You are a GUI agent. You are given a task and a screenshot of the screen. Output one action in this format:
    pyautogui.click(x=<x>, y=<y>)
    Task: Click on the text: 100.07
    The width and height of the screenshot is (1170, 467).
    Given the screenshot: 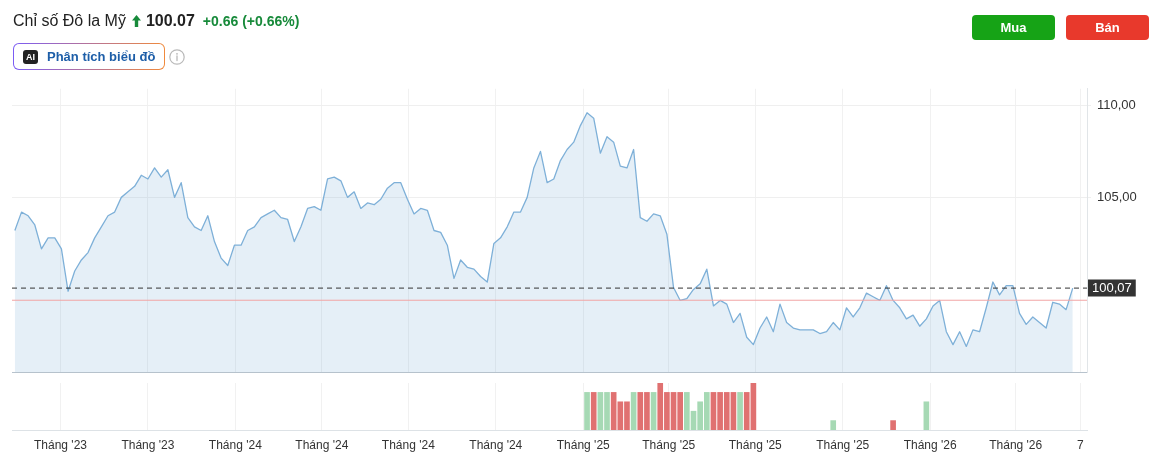 What is the action you would take?
    pyautogui.click(x=170, y=21)
    